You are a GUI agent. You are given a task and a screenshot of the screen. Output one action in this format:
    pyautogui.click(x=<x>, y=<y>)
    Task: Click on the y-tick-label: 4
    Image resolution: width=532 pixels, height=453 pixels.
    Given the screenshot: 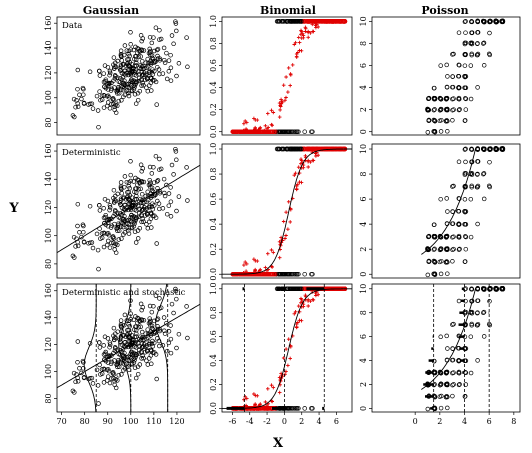 What is the action you would take?
    pyautogui.click(x=363, y=87)
    